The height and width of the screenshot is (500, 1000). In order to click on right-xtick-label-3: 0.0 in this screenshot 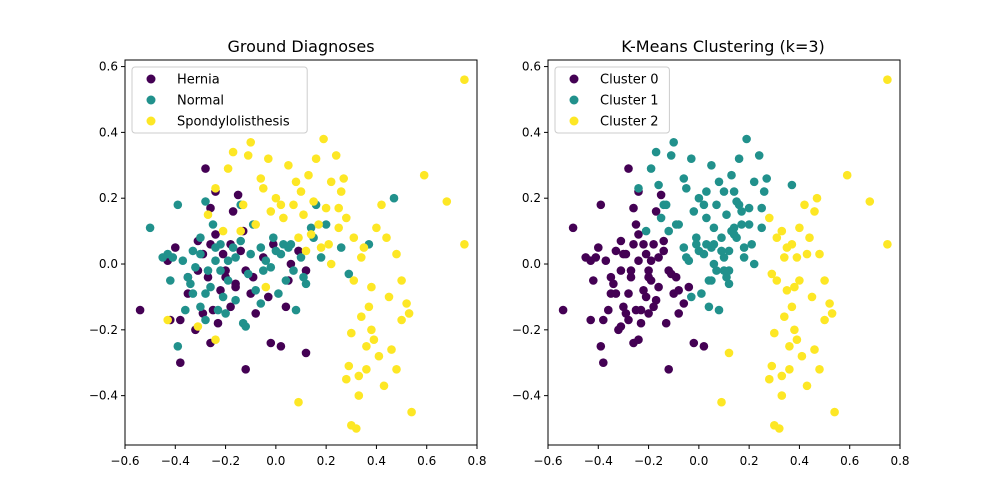, I will do `click(698, 461)`.